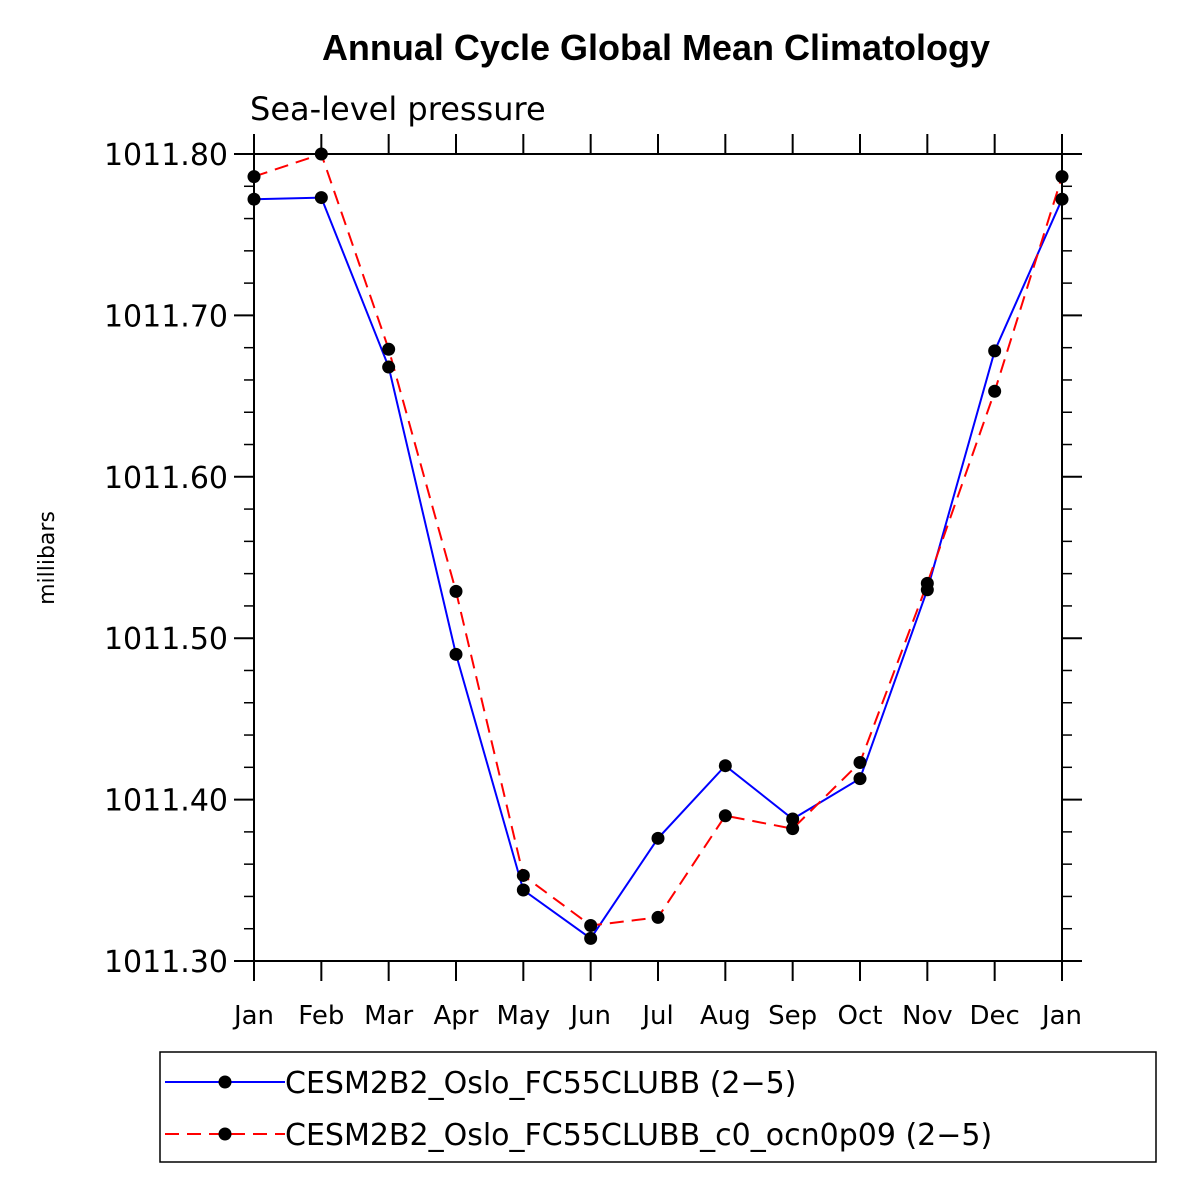 Image resolution: width=1192 pixels, height=1192 pixels. I want to click on y-tick-label: 1011.60, so click(166, 478).